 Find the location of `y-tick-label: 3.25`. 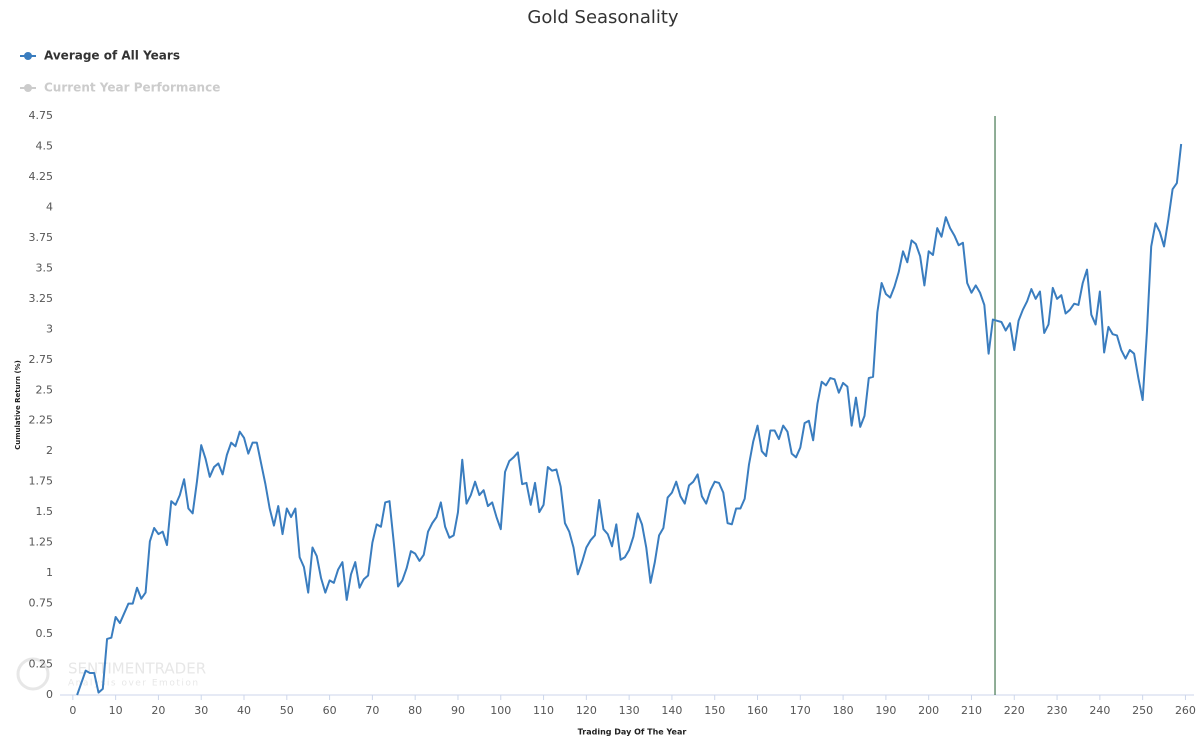

y-tick-label: 3.25 is located at coordinates (41, 298).